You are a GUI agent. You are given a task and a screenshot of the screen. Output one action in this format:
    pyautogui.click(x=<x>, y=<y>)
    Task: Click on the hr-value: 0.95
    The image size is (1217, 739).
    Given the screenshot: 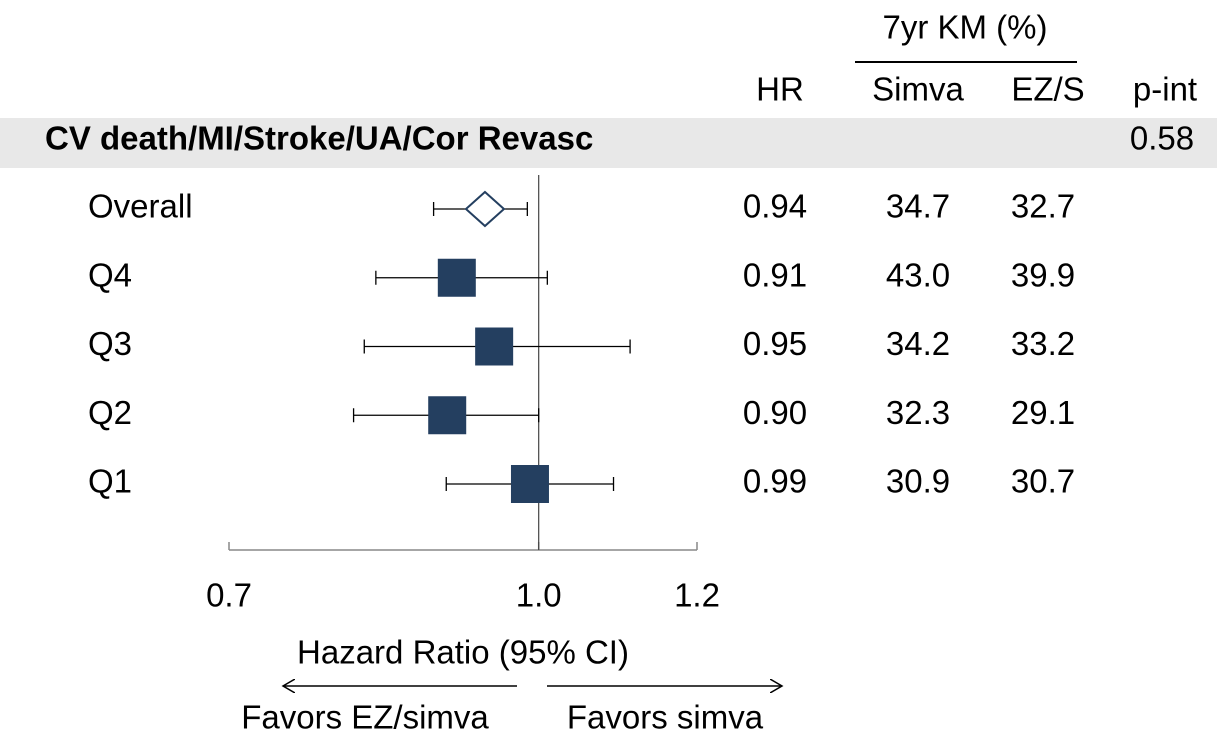 What is the action you would take?
    pyautogui.click(x=775, y=343)
    